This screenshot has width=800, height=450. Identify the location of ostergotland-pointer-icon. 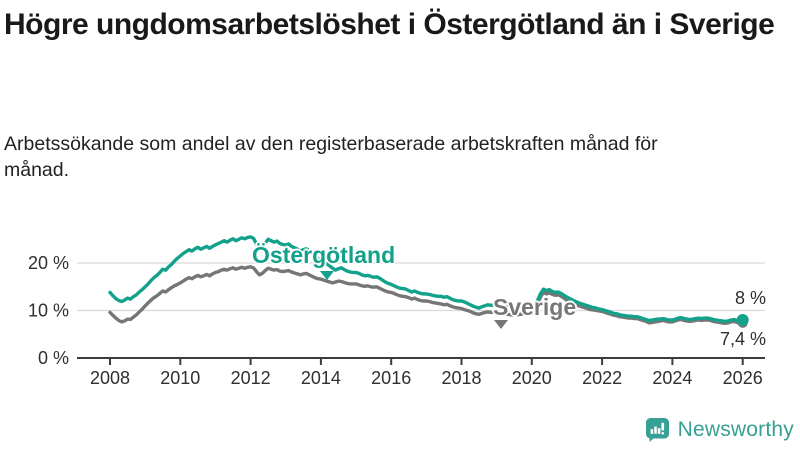
(327, 275).